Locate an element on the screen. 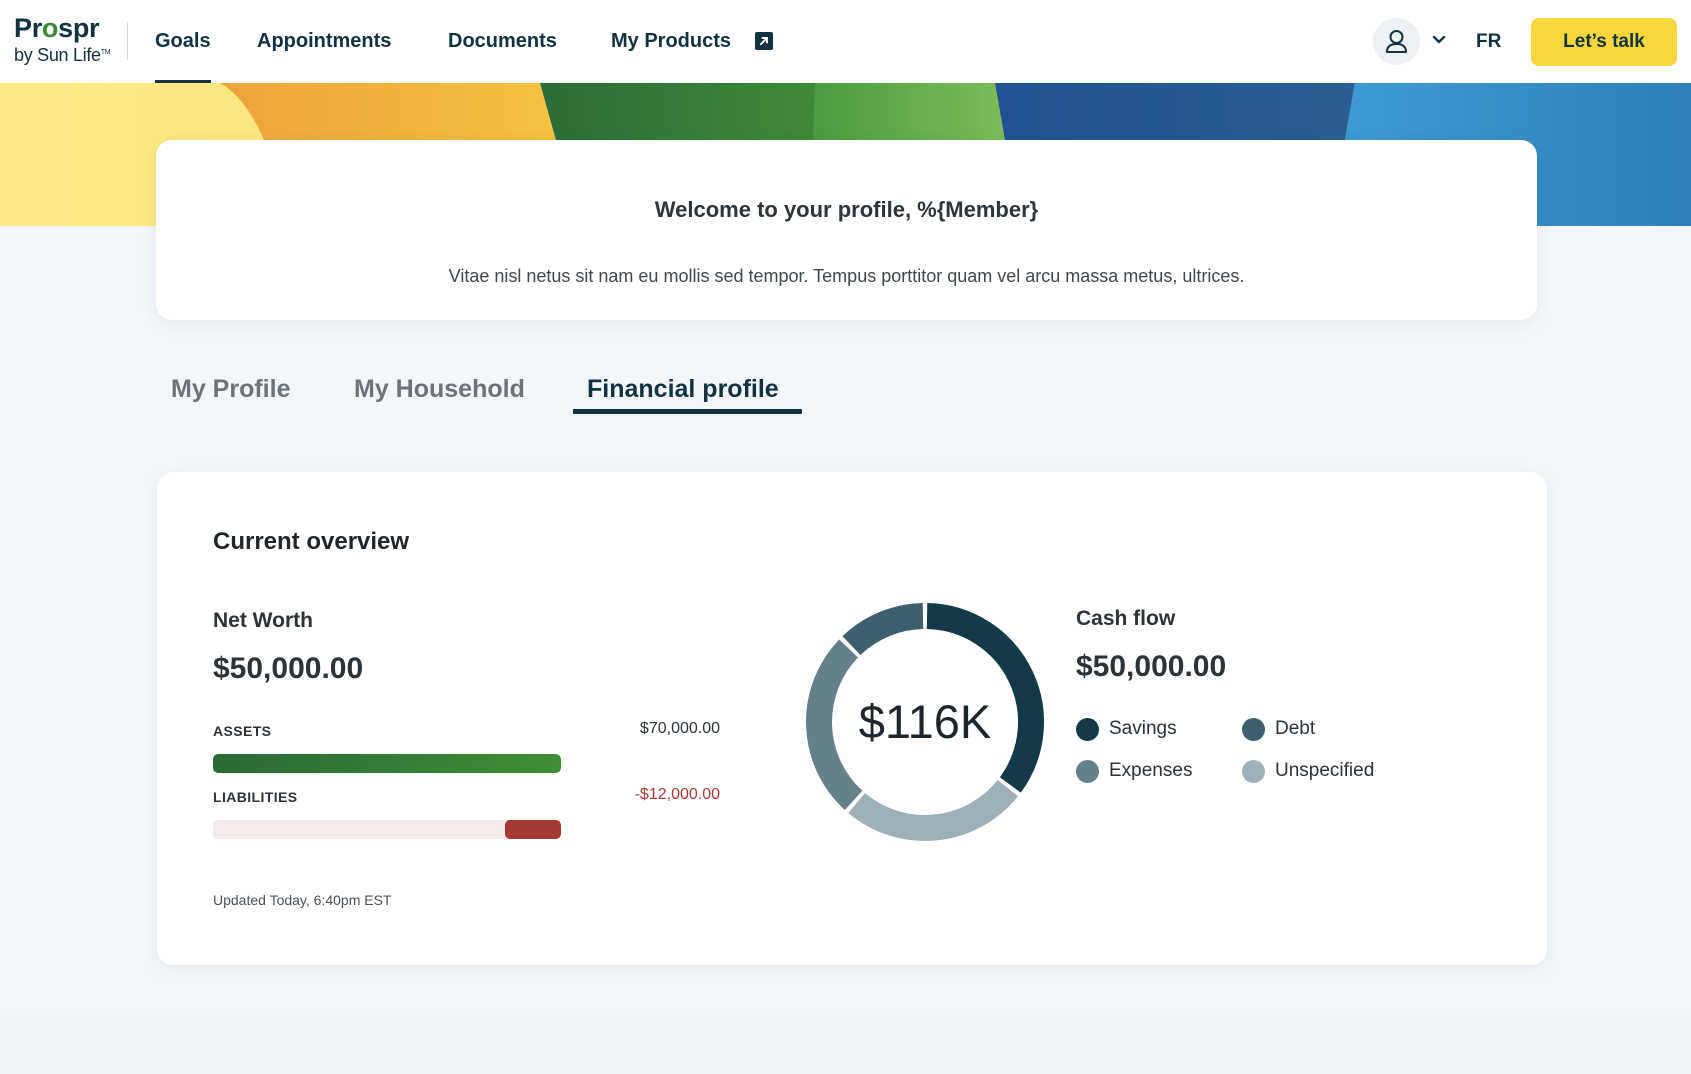 This screenshot has width=1691, height=1074. legend-label: Debt is located at coordinates (1295, 728).